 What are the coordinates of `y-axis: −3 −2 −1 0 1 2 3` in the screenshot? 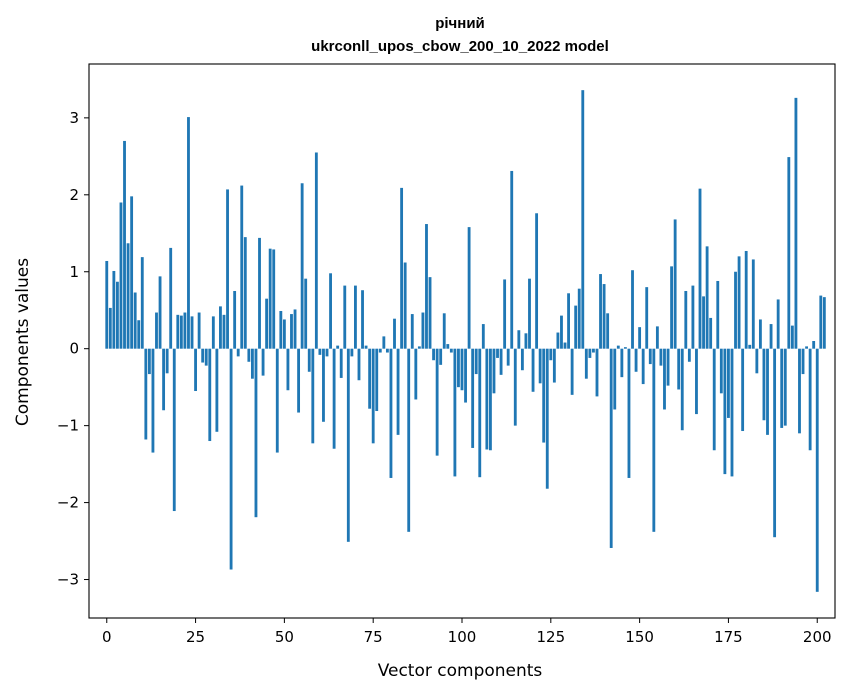 It's located at (73, 349).